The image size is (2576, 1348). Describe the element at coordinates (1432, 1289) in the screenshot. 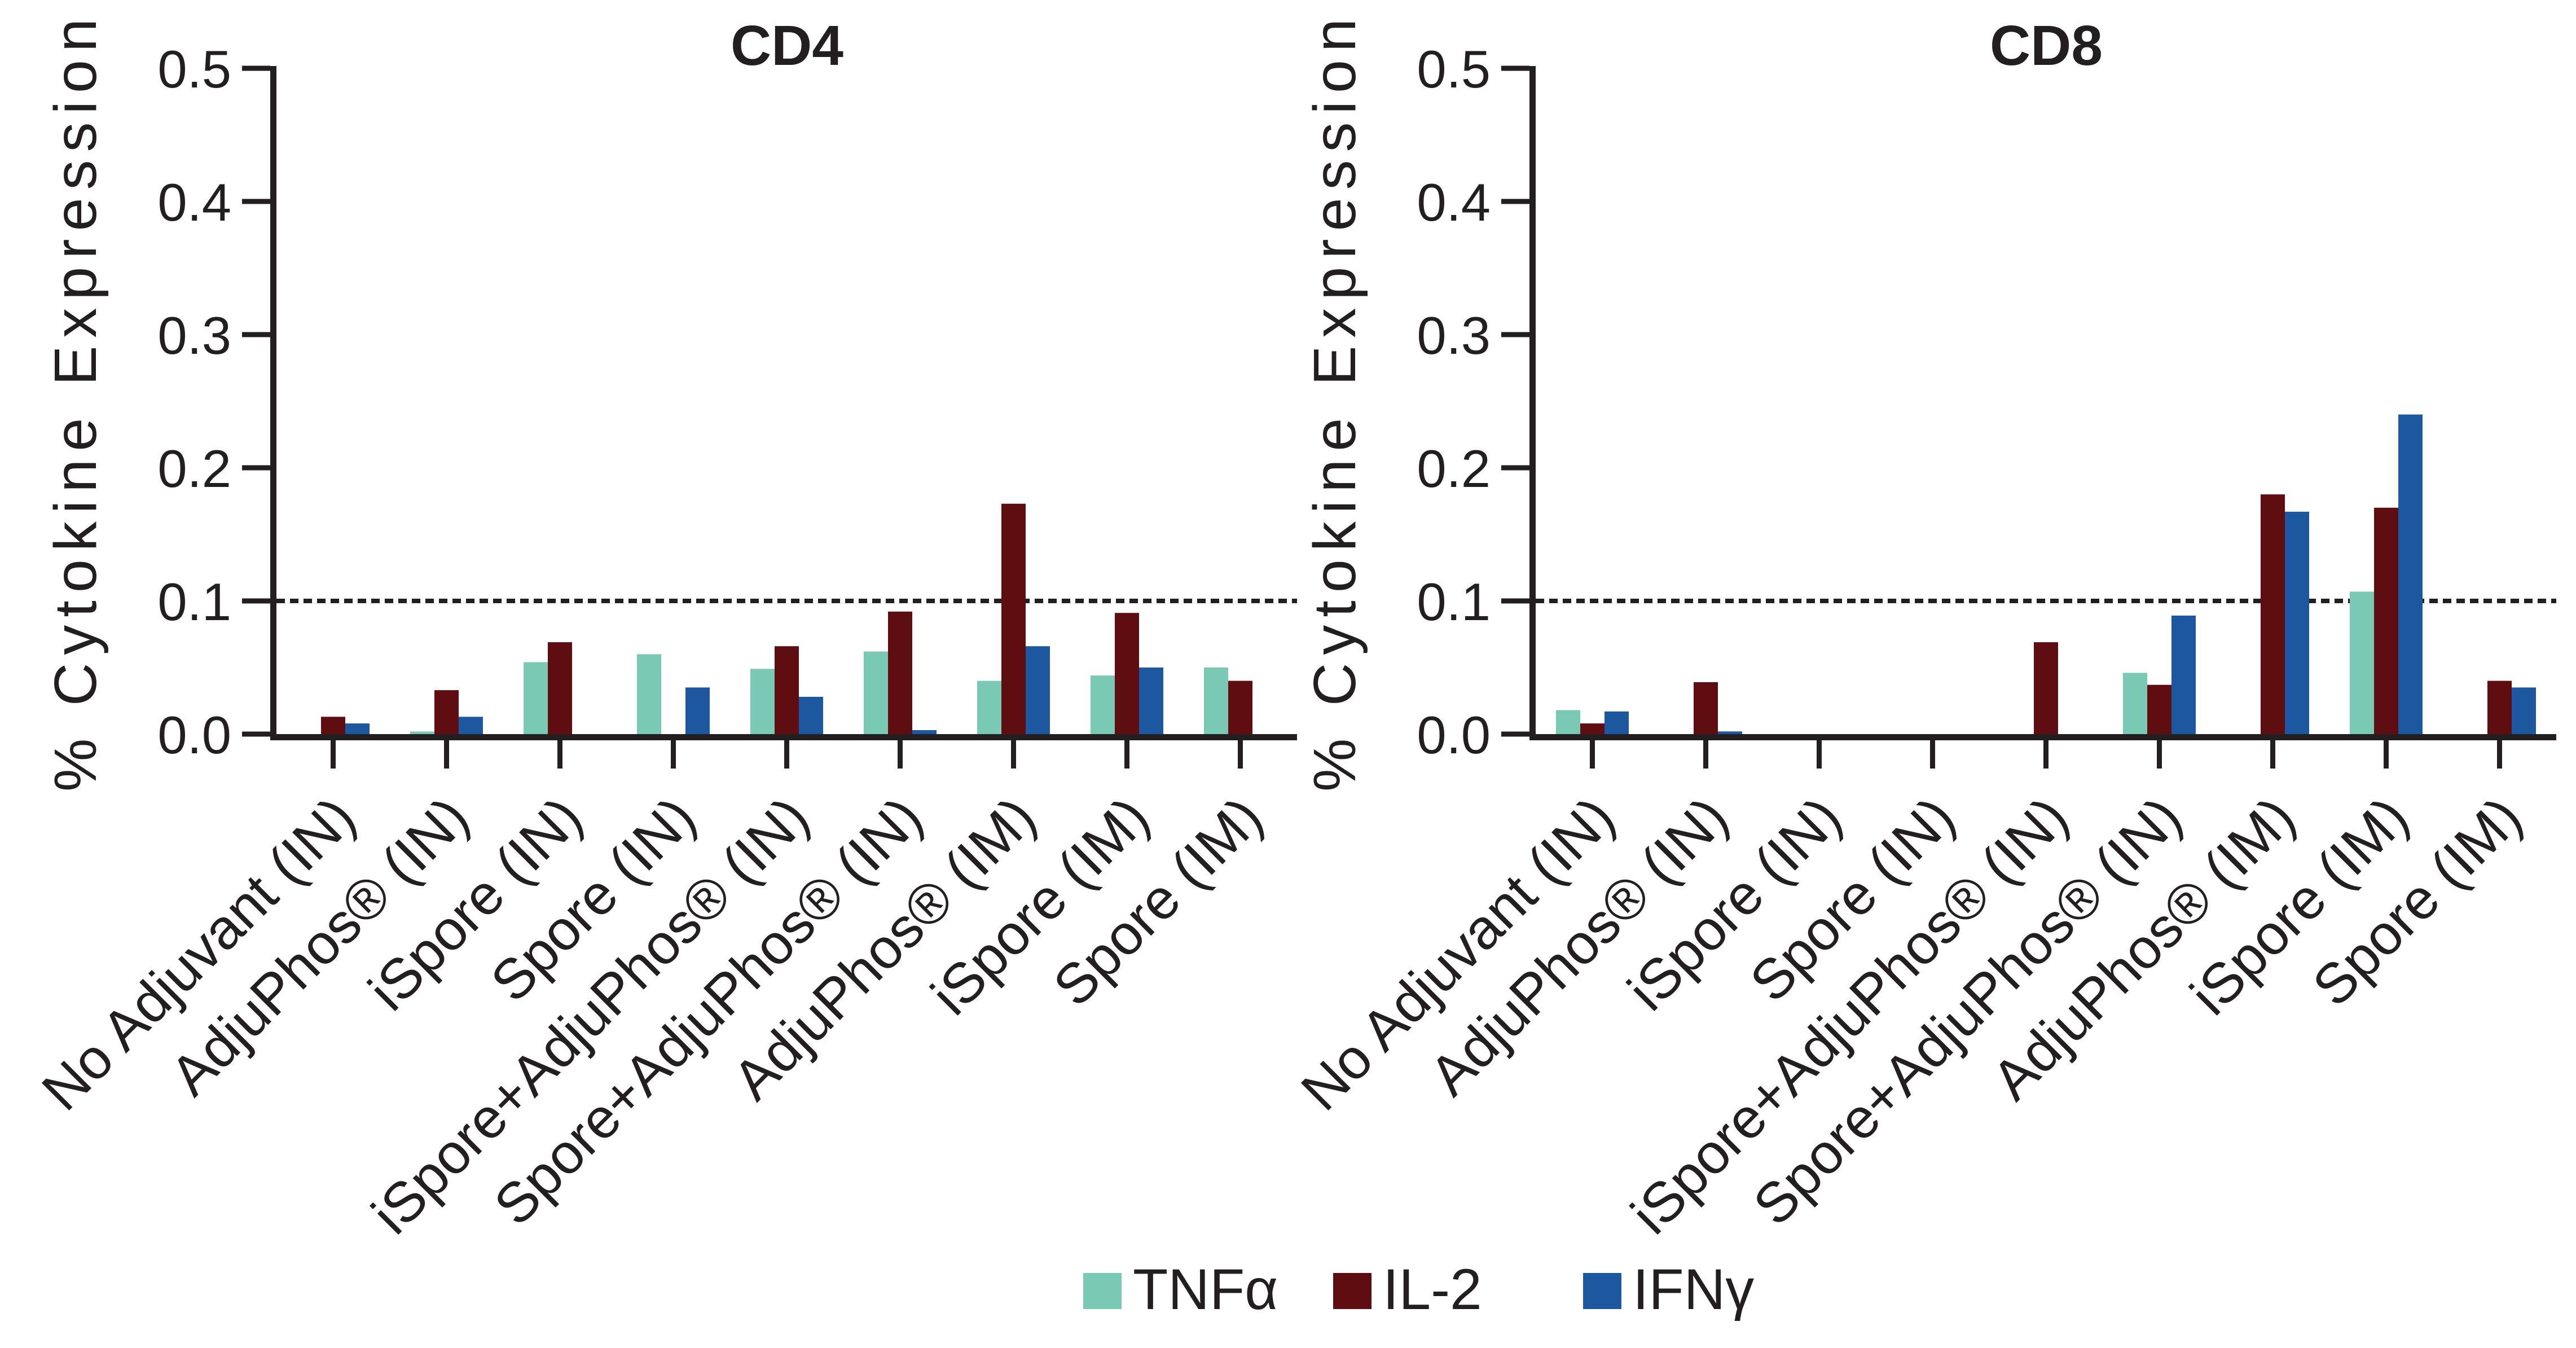

I see `legend-label-il2: IL-2` at that location.